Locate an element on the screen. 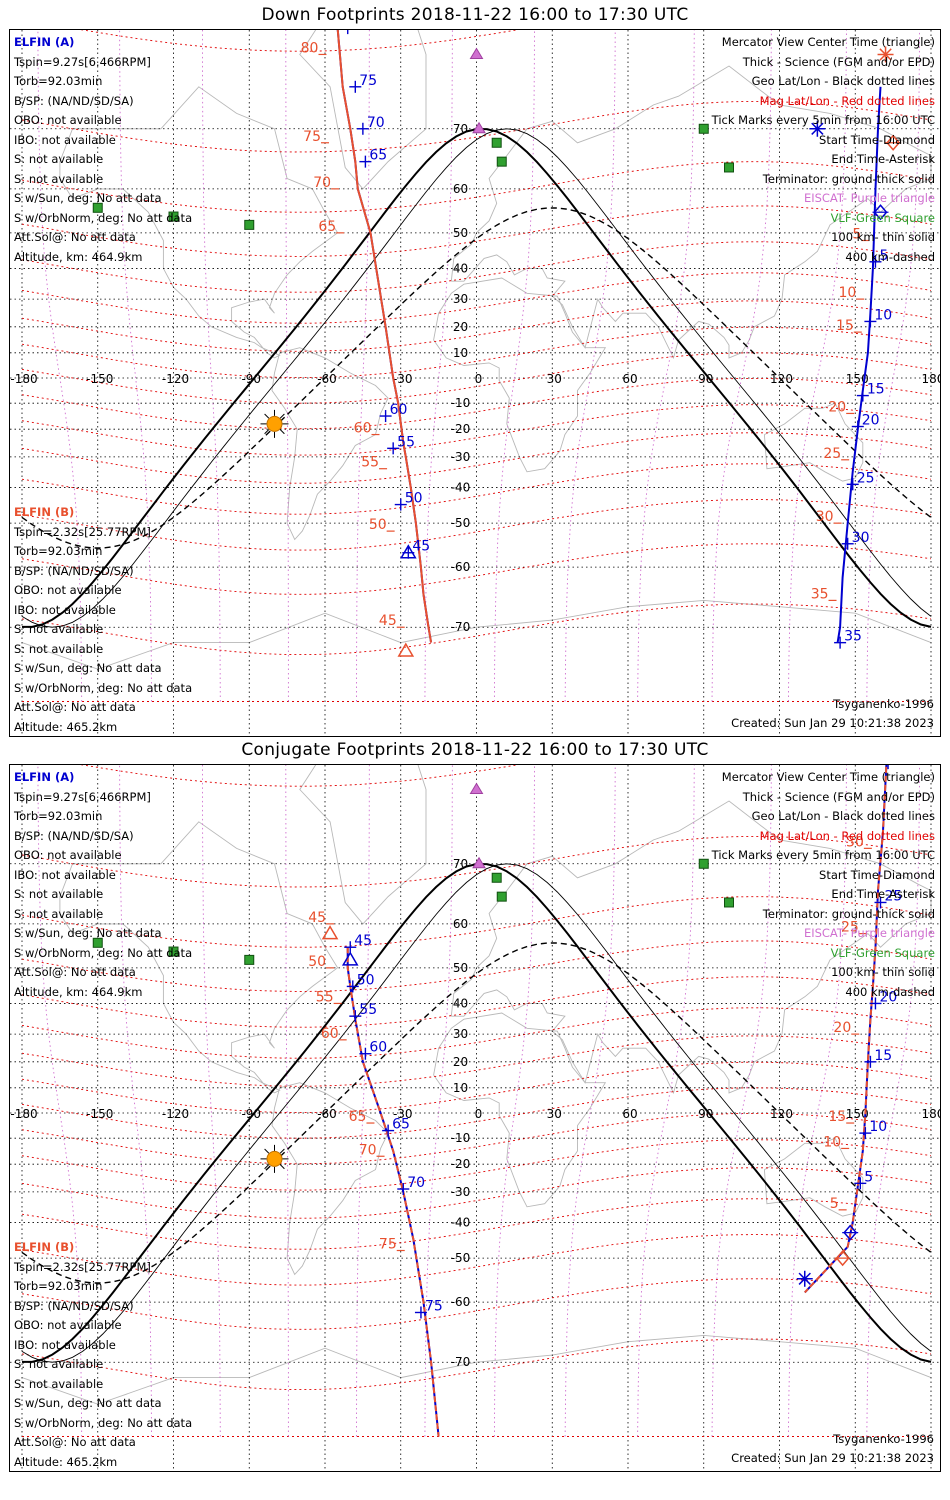 This screenshot has height=1500, width=950. geo-lon-label: -60 is located at coordinates (327, 1114).